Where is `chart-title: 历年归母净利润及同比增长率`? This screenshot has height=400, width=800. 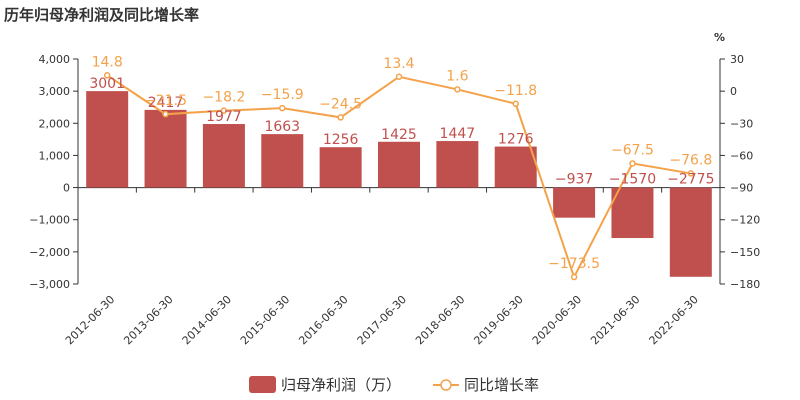
chart-title: 历年归母净利润及同比增长率 is located at coordinates (102, 15).